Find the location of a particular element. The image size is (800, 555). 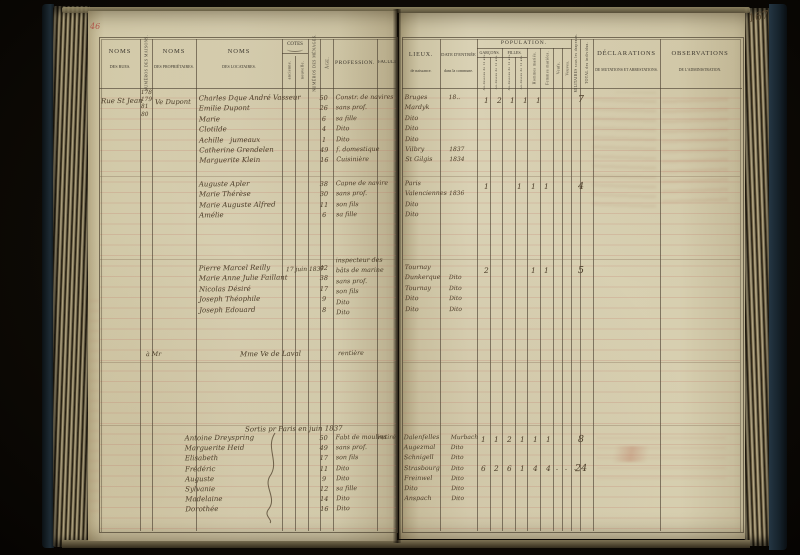

book-cover-right is located at coordinates (778, 277).